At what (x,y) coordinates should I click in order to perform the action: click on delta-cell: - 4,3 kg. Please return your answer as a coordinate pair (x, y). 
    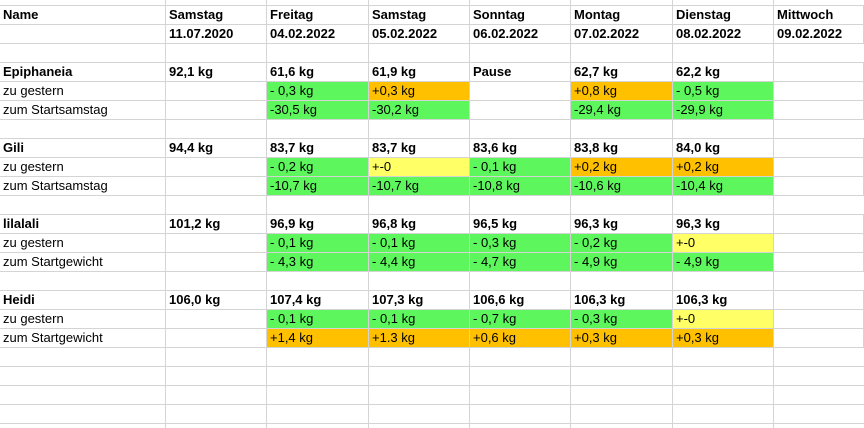
    Looking at the image, I should click on (318, 262).